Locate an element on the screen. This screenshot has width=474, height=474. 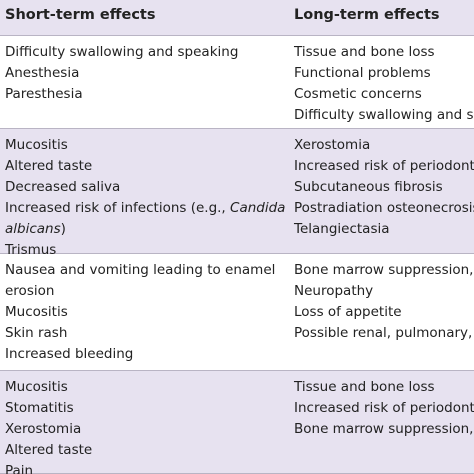
italic-text: albicans is located at coordinates (33, 229).